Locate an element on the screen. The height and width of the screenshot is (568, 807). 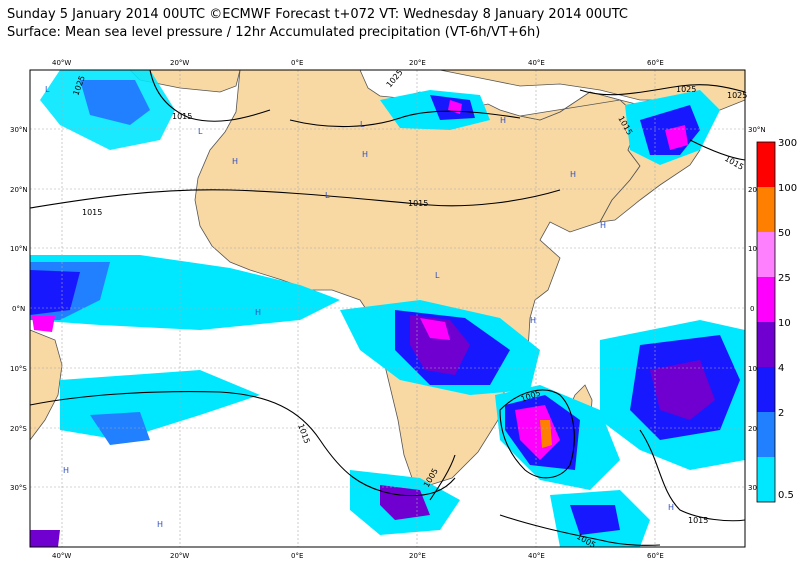
precip-bottom-left is located at coordinates (45, 538).